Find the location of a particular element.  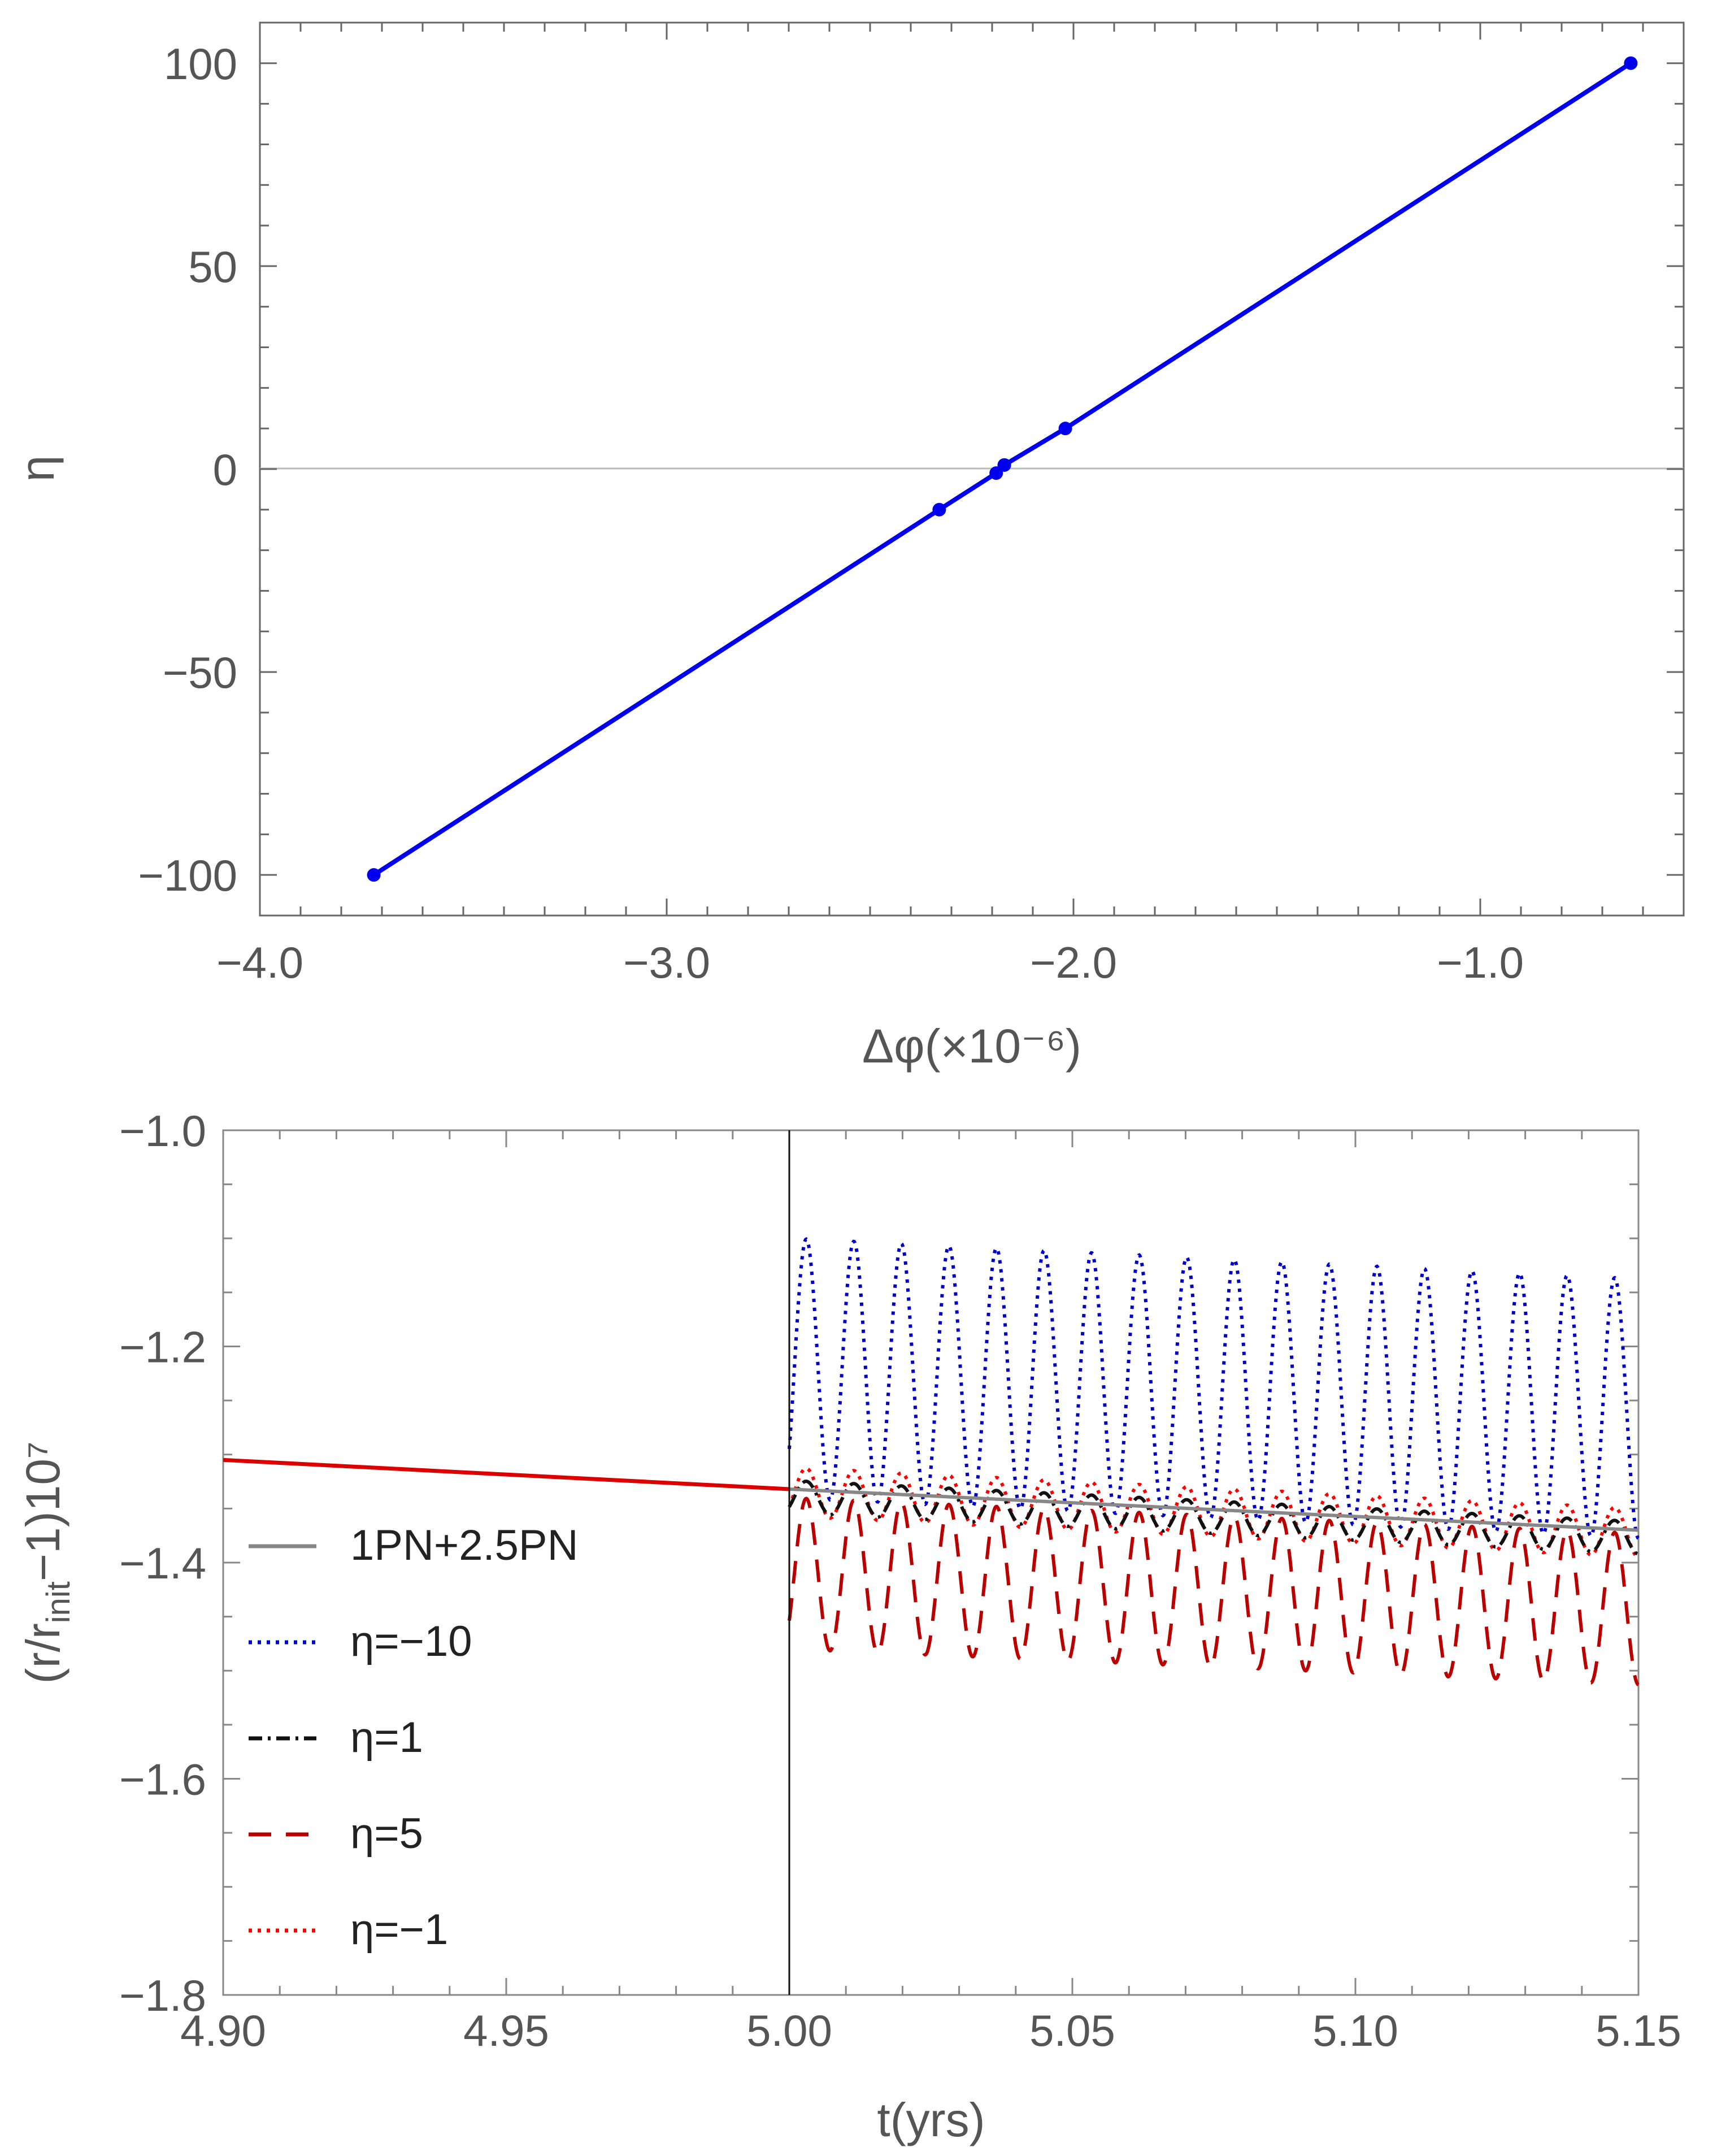

x-tick-label: −3.0 is located at coordinates (666, 962).